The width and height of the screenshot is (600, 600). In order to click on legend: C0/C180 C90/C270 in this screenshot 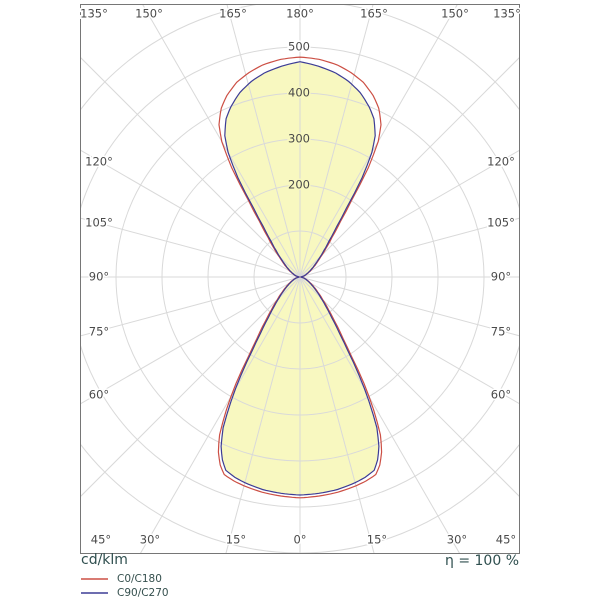, I will do `click(125, 586)`.